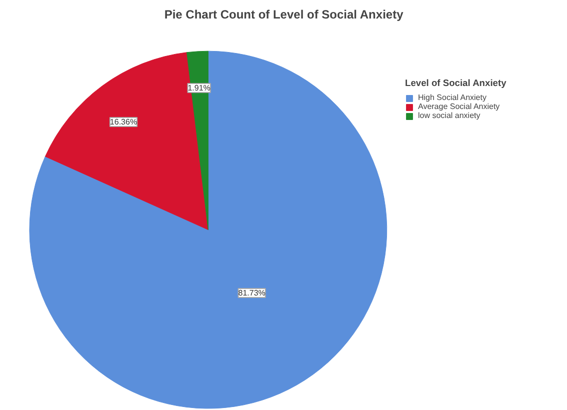  What do you see at coordinates (252, 293) in the screenshot?
I see `data-label: 81.73%` at bounding box center [252, 293].